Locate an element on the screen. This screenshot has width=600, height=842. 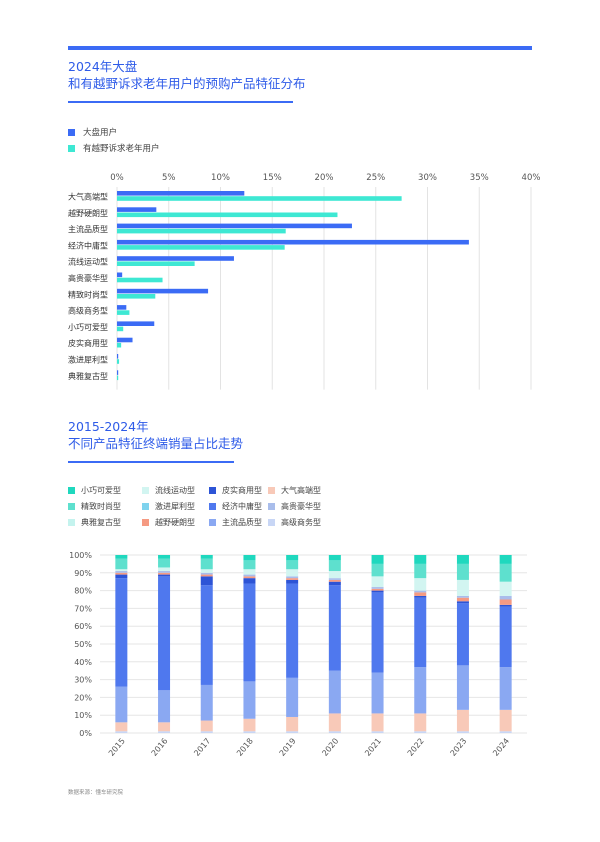
category-label: 高贵豪华型 is located at coordinates (88, 278).